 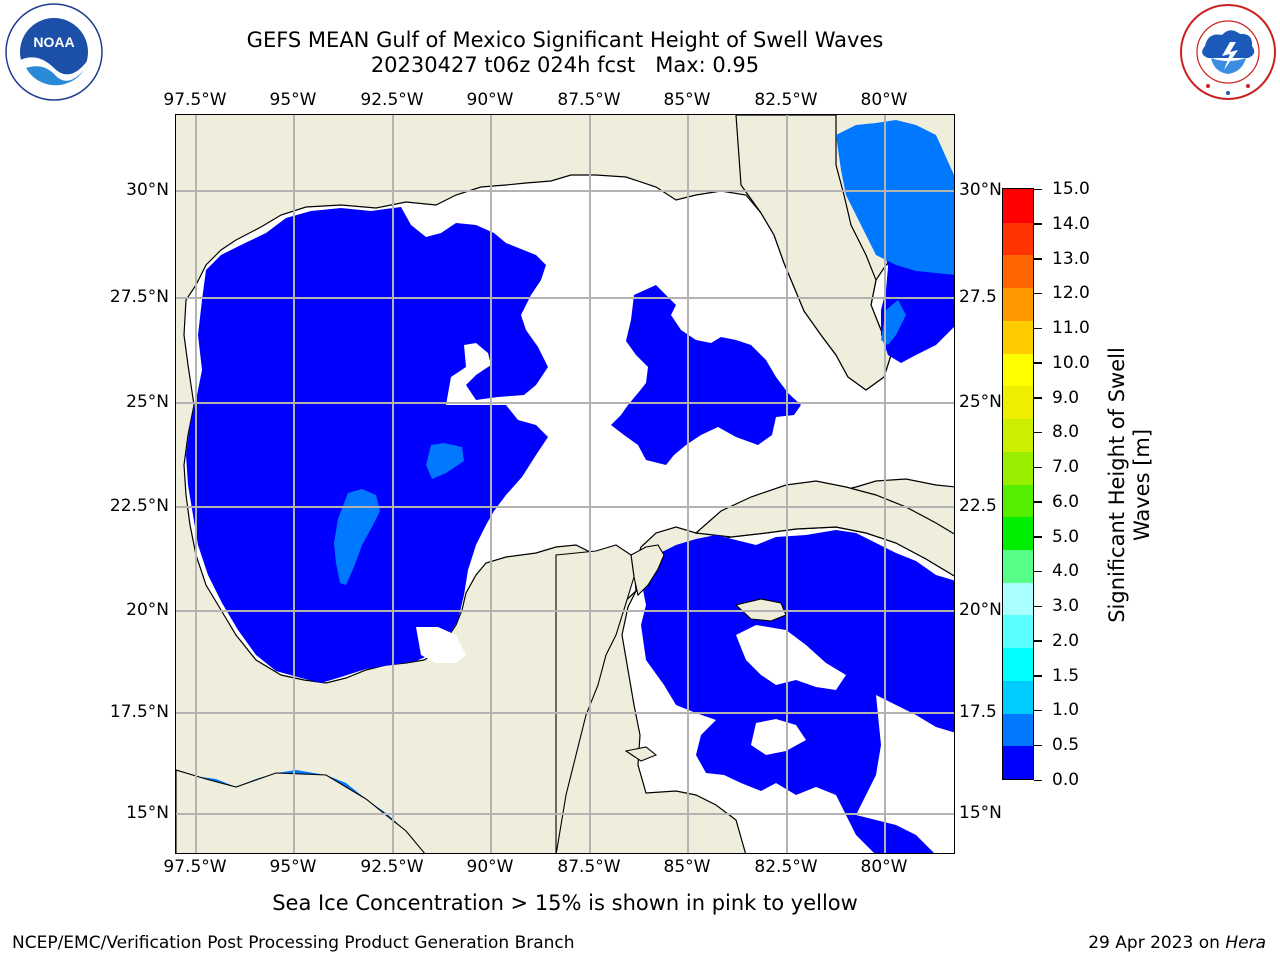 I want to click on colorbar-tick-label: 6.0, so click(x=1066, y=501).